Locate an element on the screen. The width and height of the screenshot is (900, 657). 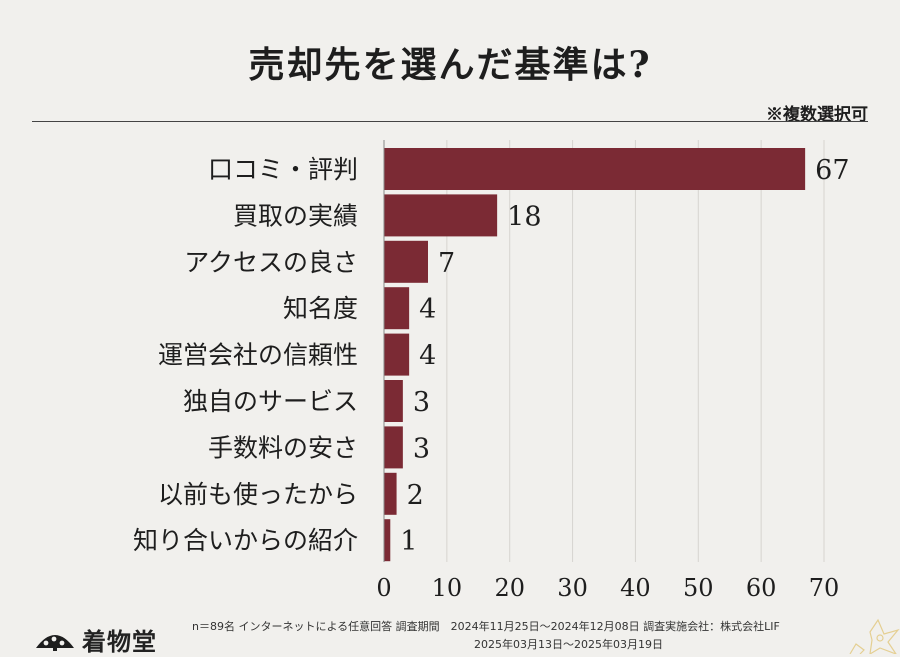
category-label: 手数料の安さ is located at coordinates (283, 447).